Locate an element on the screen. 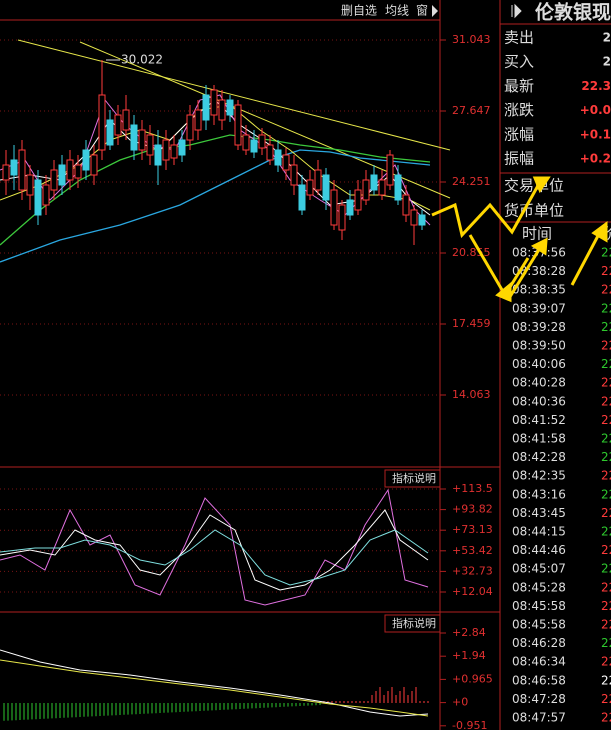 The height and width of the screenshot is (730, 611). kdj-j is located at coordinates (214, 547).